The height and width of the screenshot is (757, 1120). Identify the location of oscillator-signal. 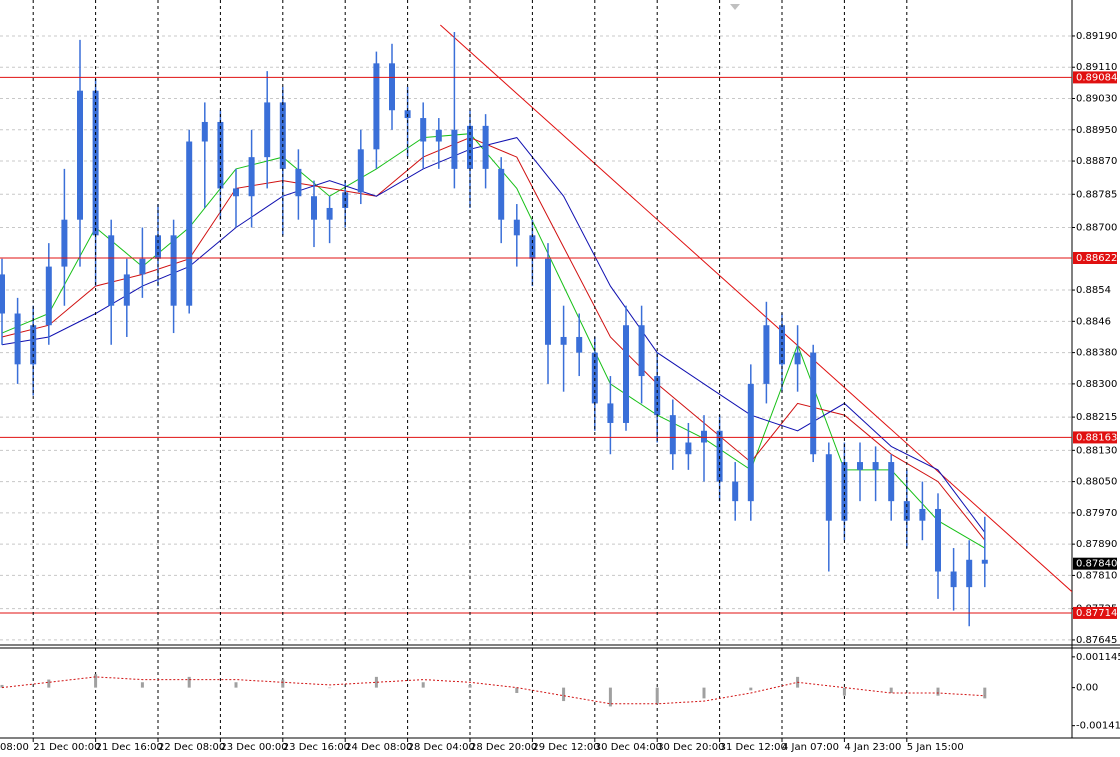
(493, 690).